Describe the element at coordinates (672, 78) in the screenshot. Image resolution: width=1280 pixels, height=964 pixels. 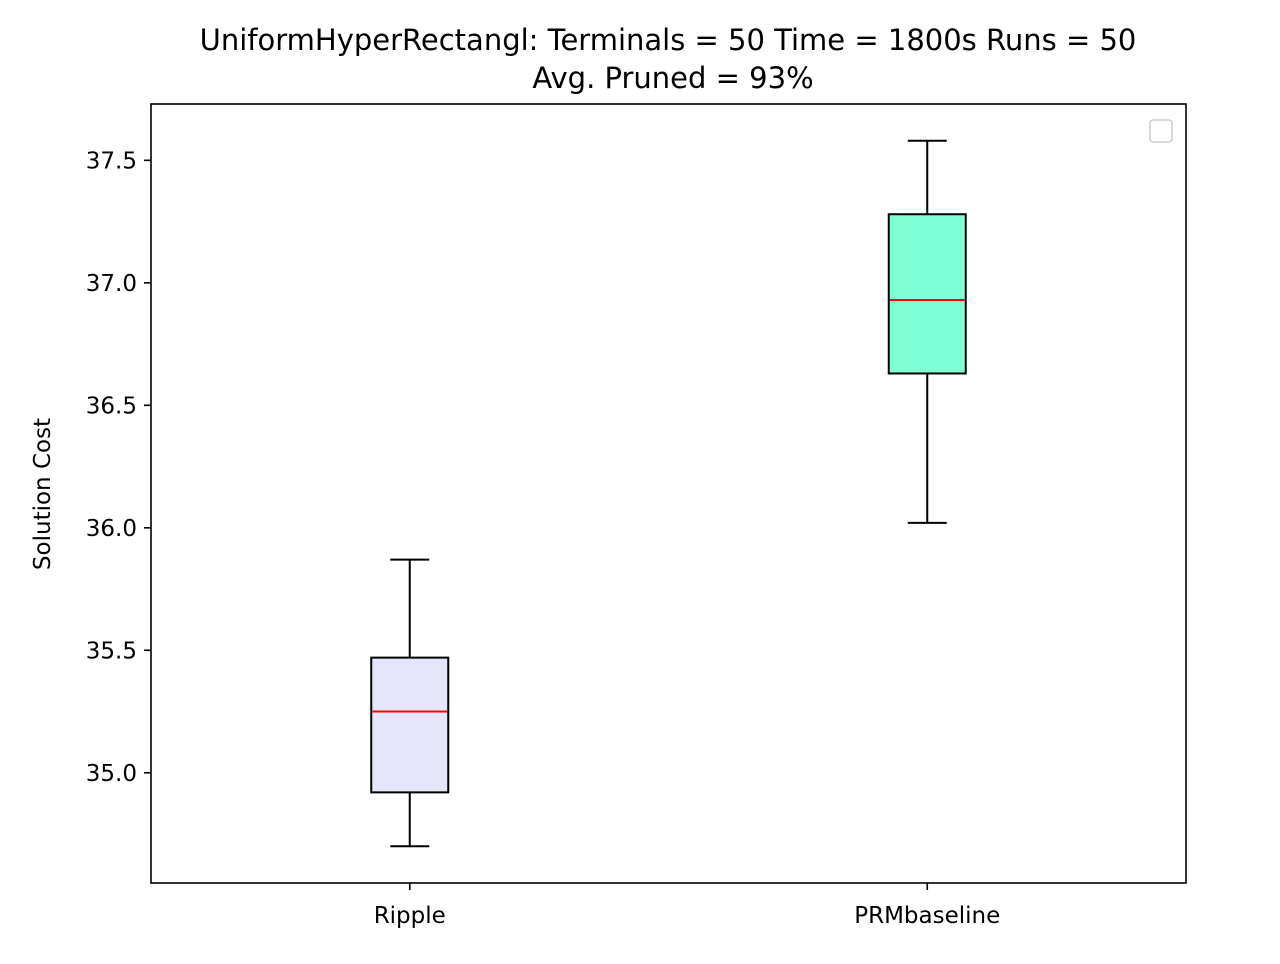
I see `chart-subtitle: Avg. Pruned = 93%` at that location.